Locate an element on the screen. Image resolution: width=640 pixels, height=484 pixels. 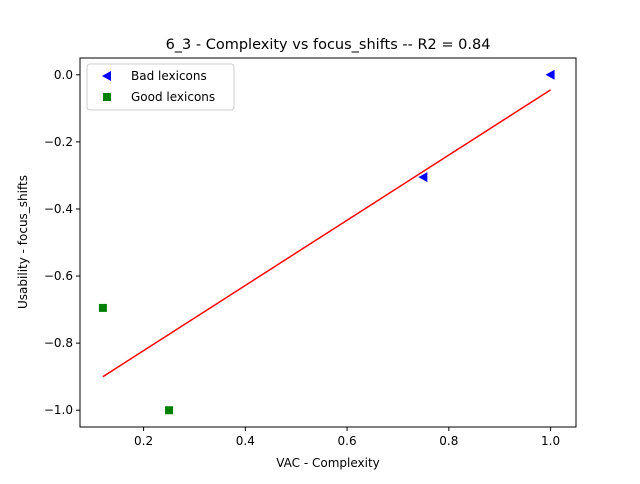
legend-box is located at coordinates (160, 87).